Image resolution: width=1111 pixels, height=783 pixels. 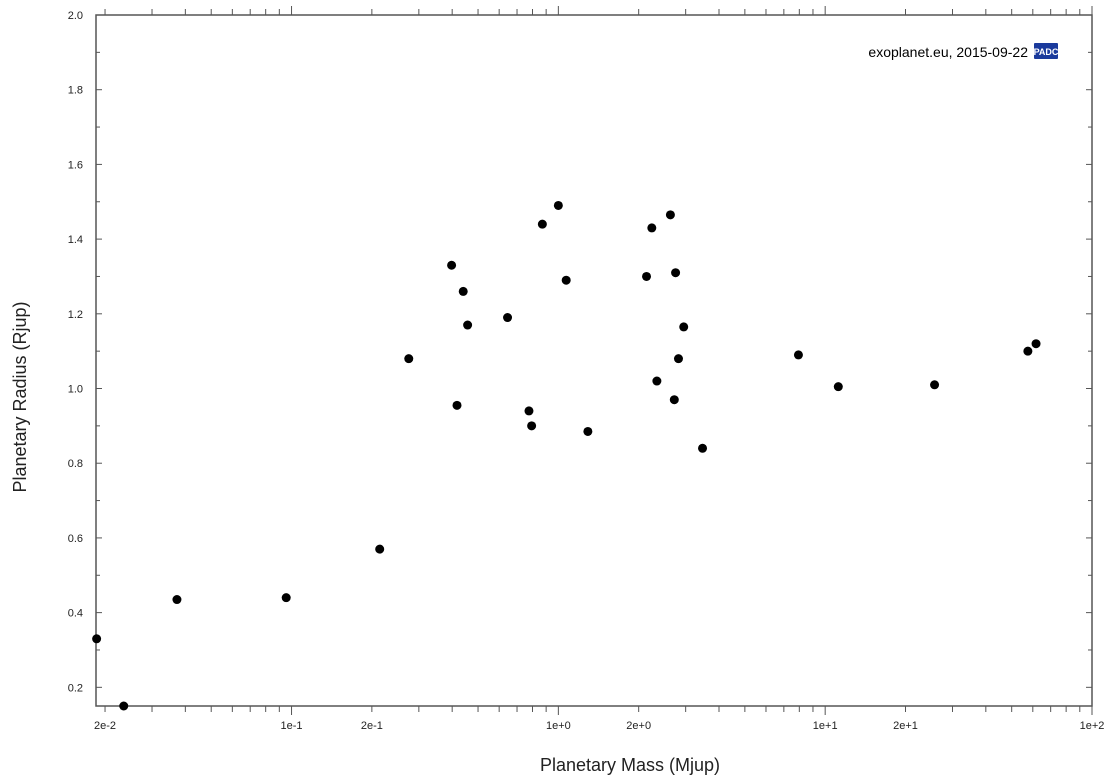 What do you see at coordinates (75, 352) in the screenshot?
I see `y-tick-labels: 0.2 0.4 0.6 0.8 1.0 1.2 1.4 1.6 1.8 2.0` at bounding box center [75, 352].